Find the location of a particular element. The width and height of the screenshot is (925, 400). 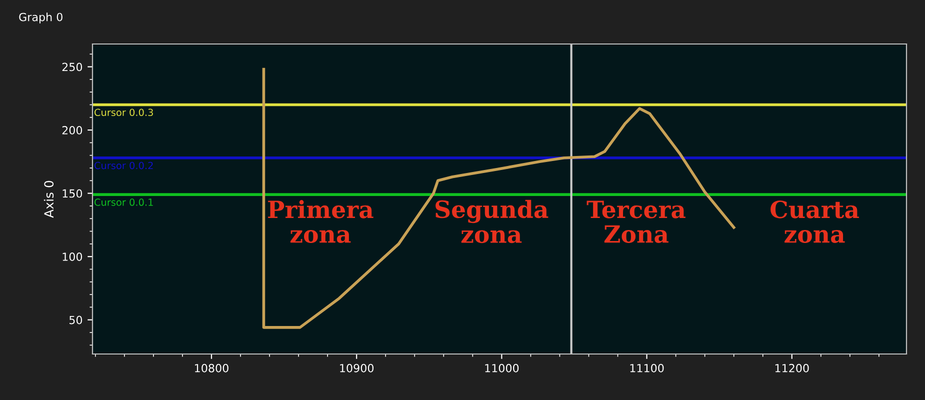

annotation: Segunda zona is located at coordinates (492, 222).